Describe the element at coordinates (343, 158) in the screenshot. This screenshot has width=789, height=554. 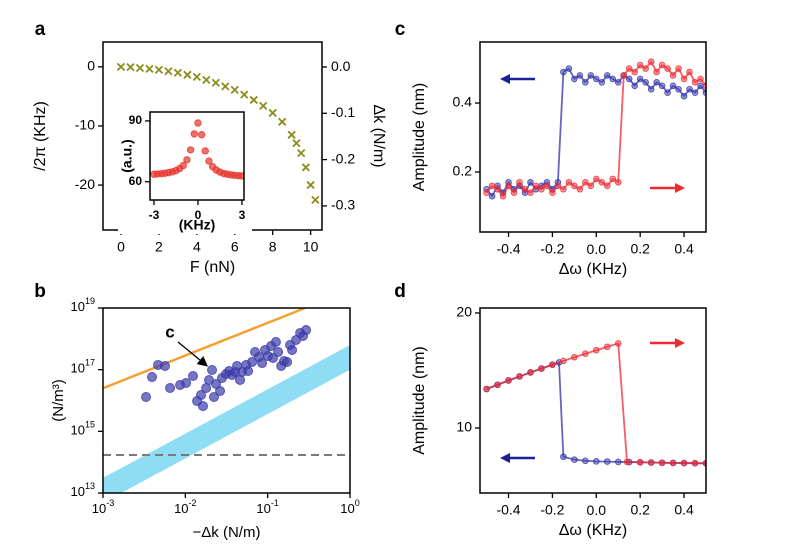
I see `tick-label: -0.2` at that location.